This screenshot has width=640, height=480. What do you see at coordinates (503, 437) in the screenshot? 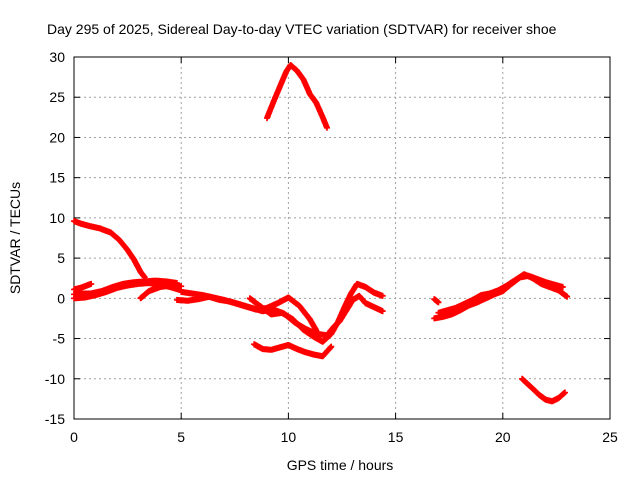
I see `x-tick-label: 20` at bounding box center [503, 437].